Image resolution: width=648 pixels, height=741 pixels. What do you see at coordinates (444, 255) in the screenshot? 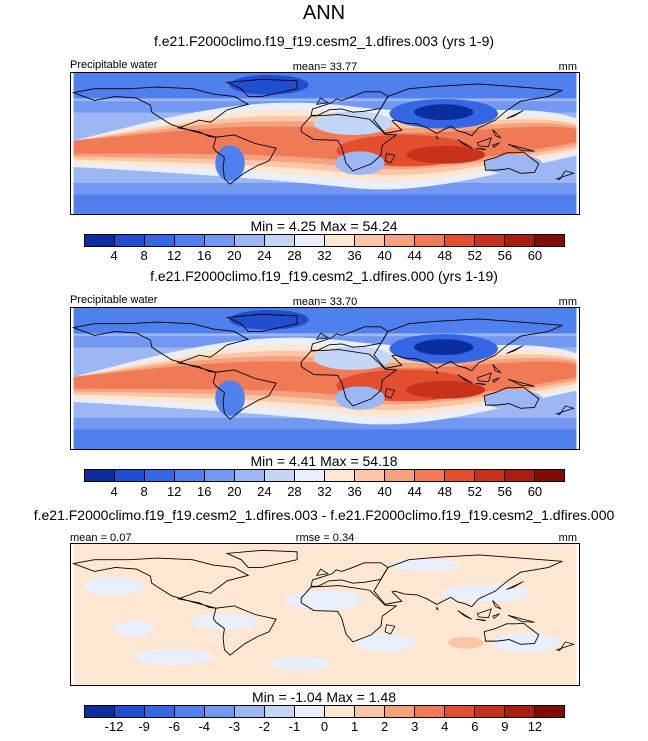
I see `colorbar-tick-label: 48` at bounding box center [444, 255].